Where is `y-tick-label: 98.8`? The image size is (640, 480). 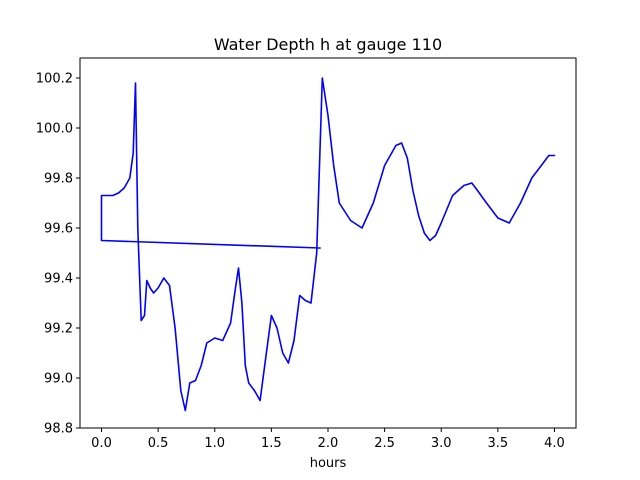 y-tick-label: 98.8 is located at coordinates (58, 429).